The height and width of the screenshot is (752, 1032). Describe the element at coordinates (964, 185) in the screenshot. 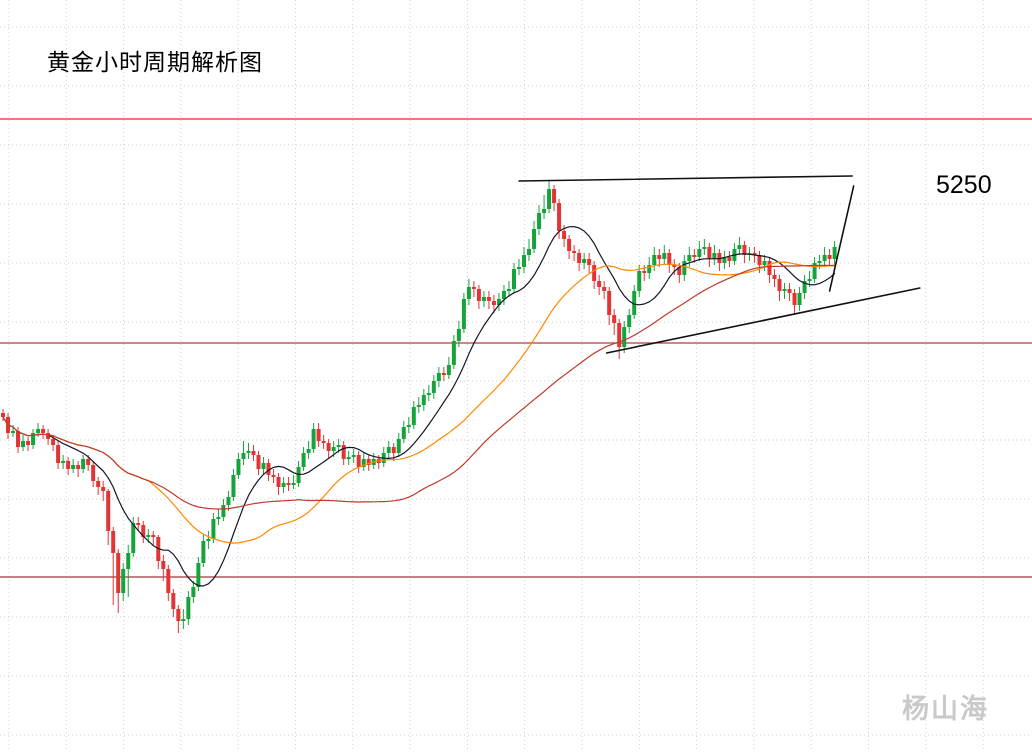

I see `resistance-price-label: 5250` at that location.